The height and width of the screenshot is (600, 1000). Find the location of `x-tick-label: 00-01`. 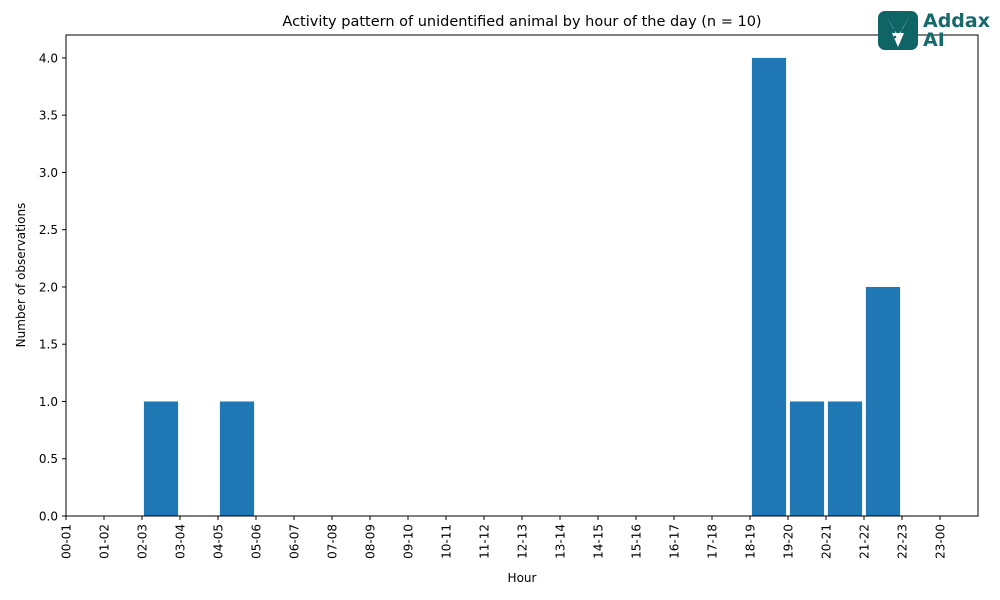

x-tick-label: 00-01 is located at coordinates (67, 541).